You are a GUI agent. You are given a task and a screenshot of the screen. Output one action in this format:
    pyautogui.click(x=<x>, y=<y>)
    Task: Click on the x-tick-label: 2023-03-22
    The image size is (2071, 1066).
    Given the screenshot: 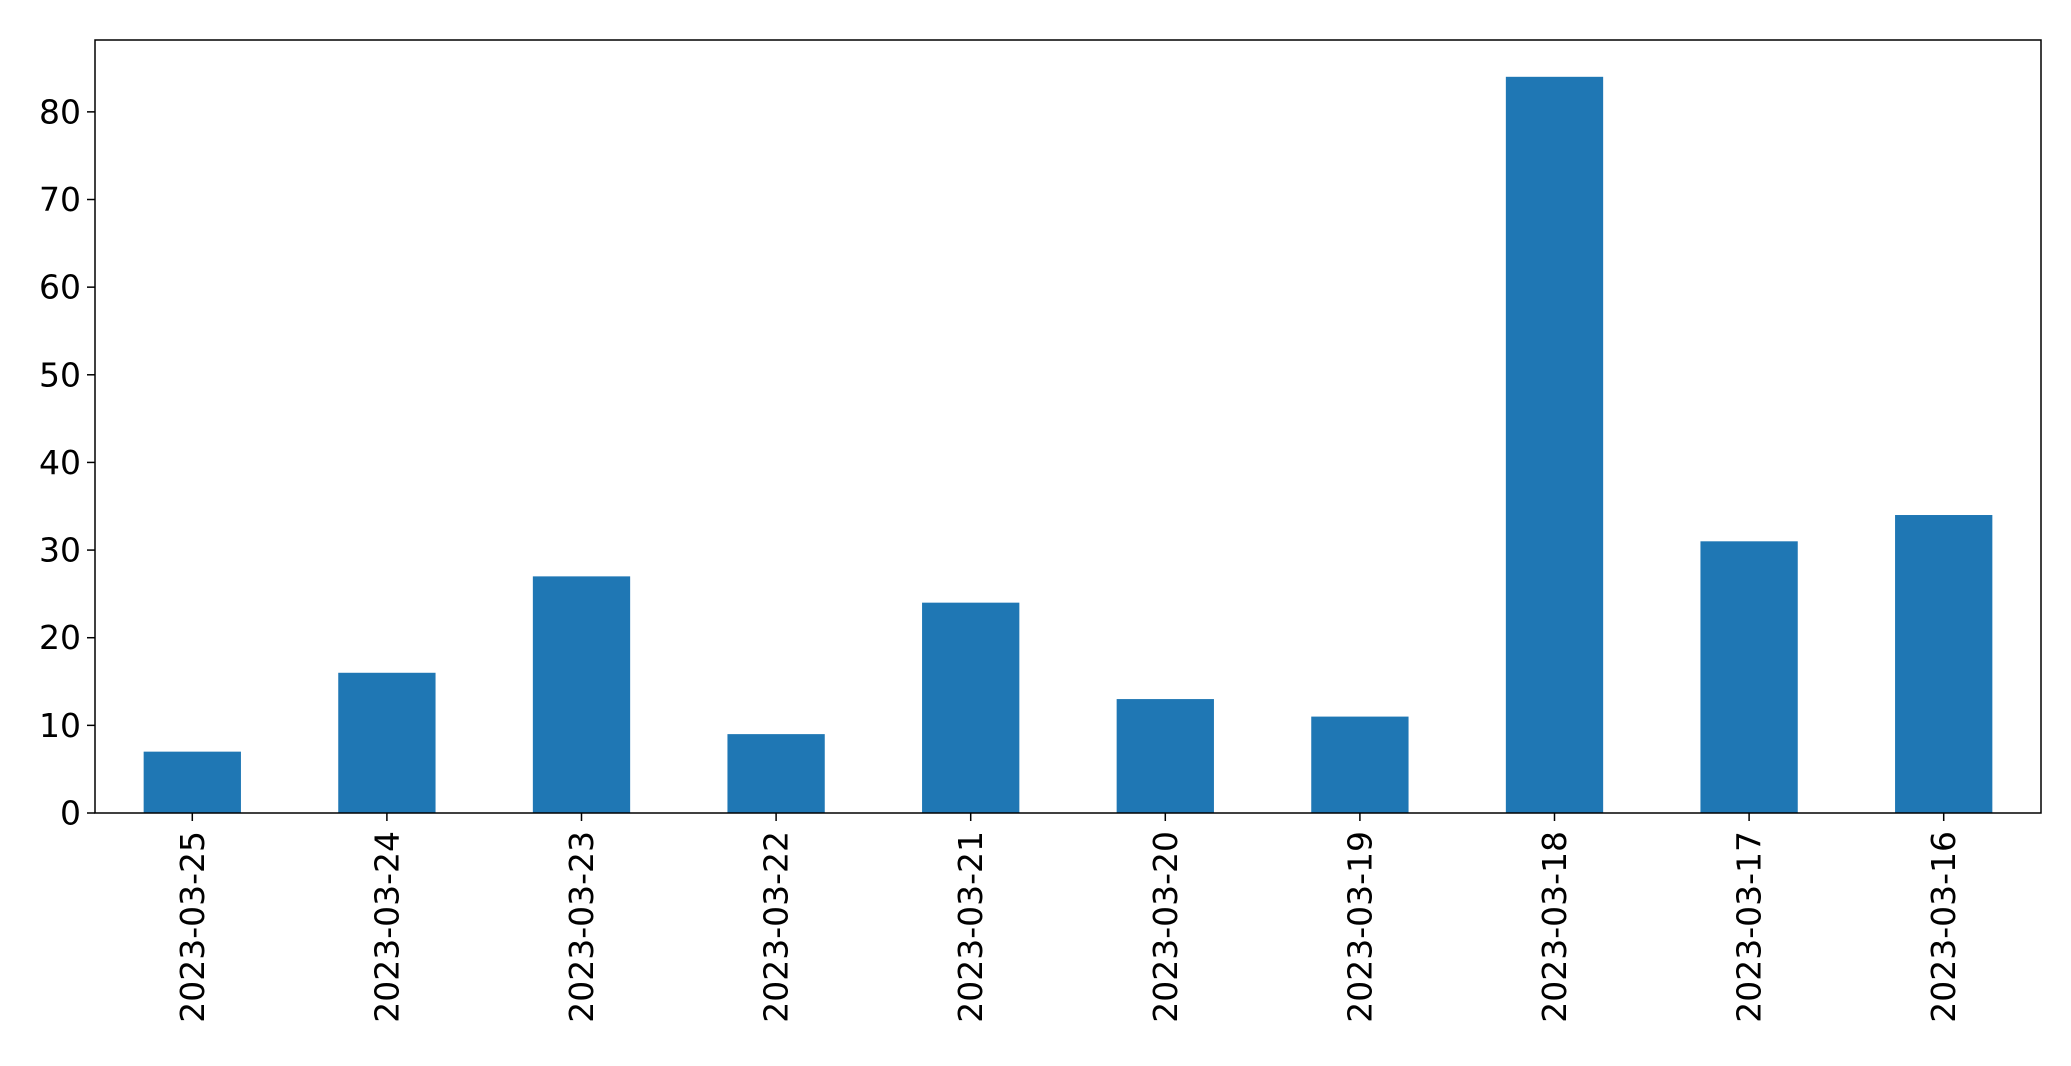 What is the action you would take?
    pyautogui.click(x=776, y=927)
    